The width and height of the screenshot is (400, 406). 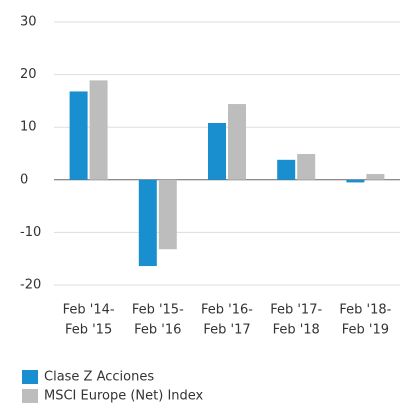 What do you see at coordinates (124, 396) in the screenshot?
I see `legend-label: MSCI Europe (Net) Index` at bounding box center [124, 396].